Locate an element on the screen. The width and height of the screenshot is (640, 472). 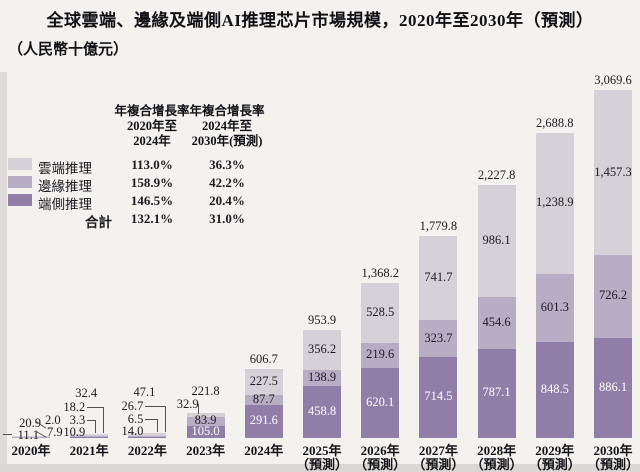
total-label: 953.9 is located at coordinates (322, 319).